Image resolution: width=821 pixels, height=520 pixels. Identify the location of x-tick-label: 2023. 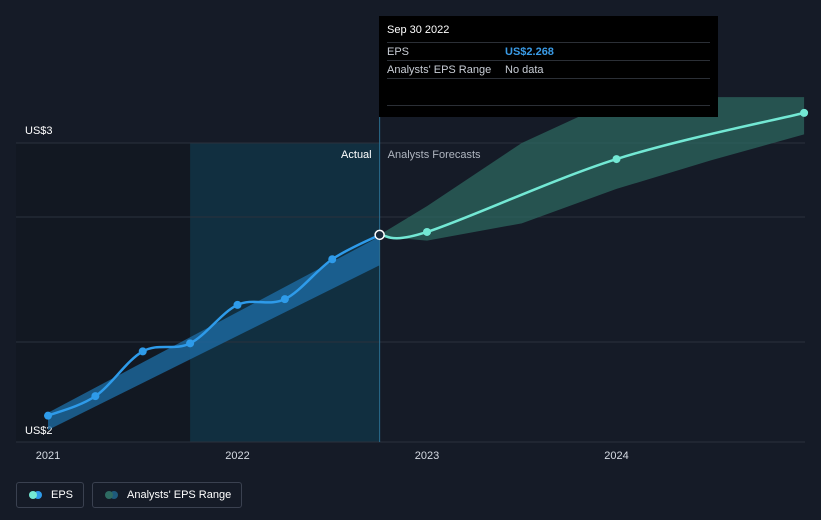
(427, 456).